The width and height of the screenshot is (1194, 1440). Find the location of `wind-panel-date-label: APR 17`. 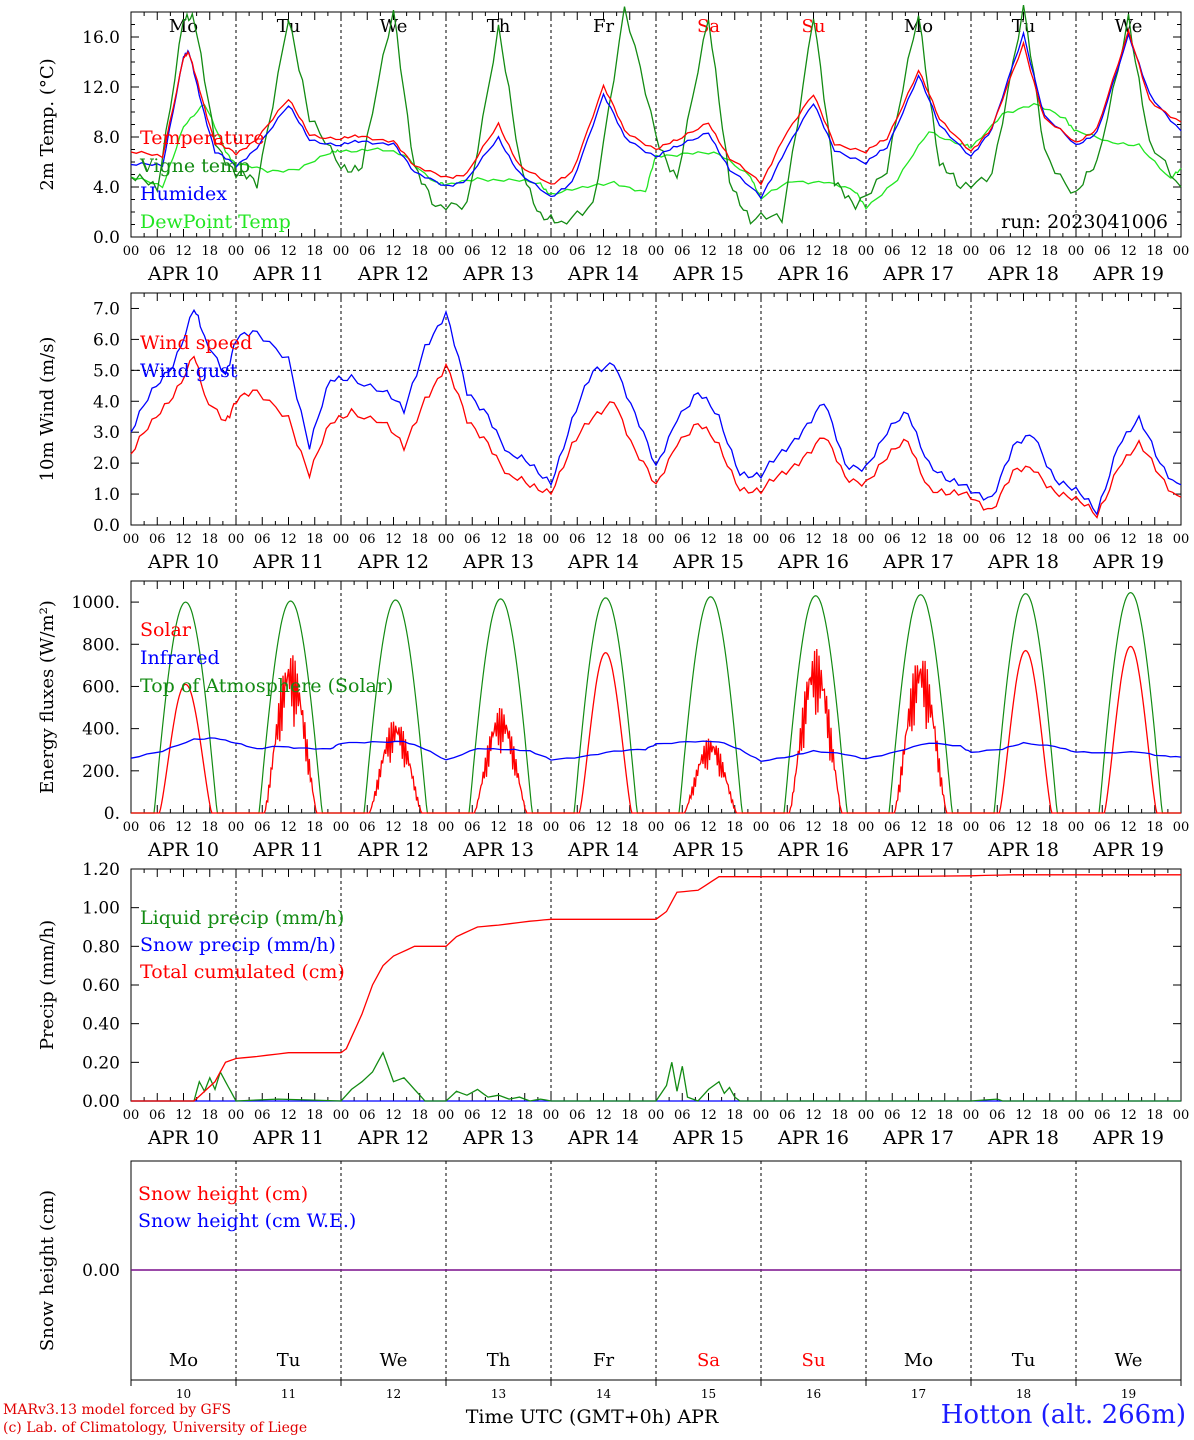

wind-panel-date-label: APR 17 is located at coordinates (918, 562).